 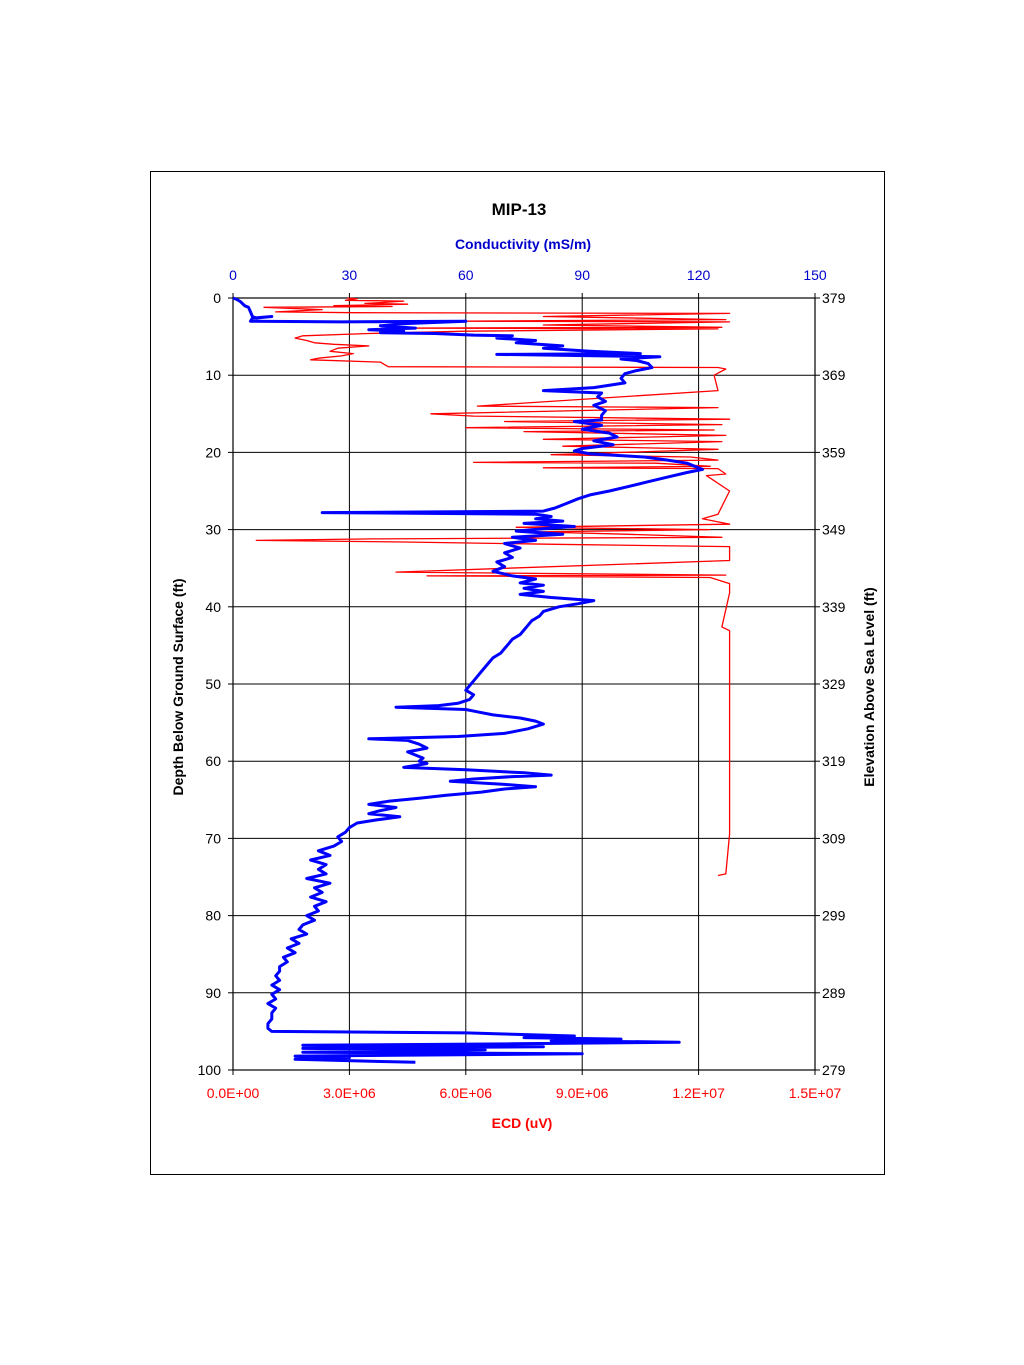 What do you see at coordinates (834, 1070) in the screenshot?
I see `right-tick-label: 279` at bounding box center [834, 1070].